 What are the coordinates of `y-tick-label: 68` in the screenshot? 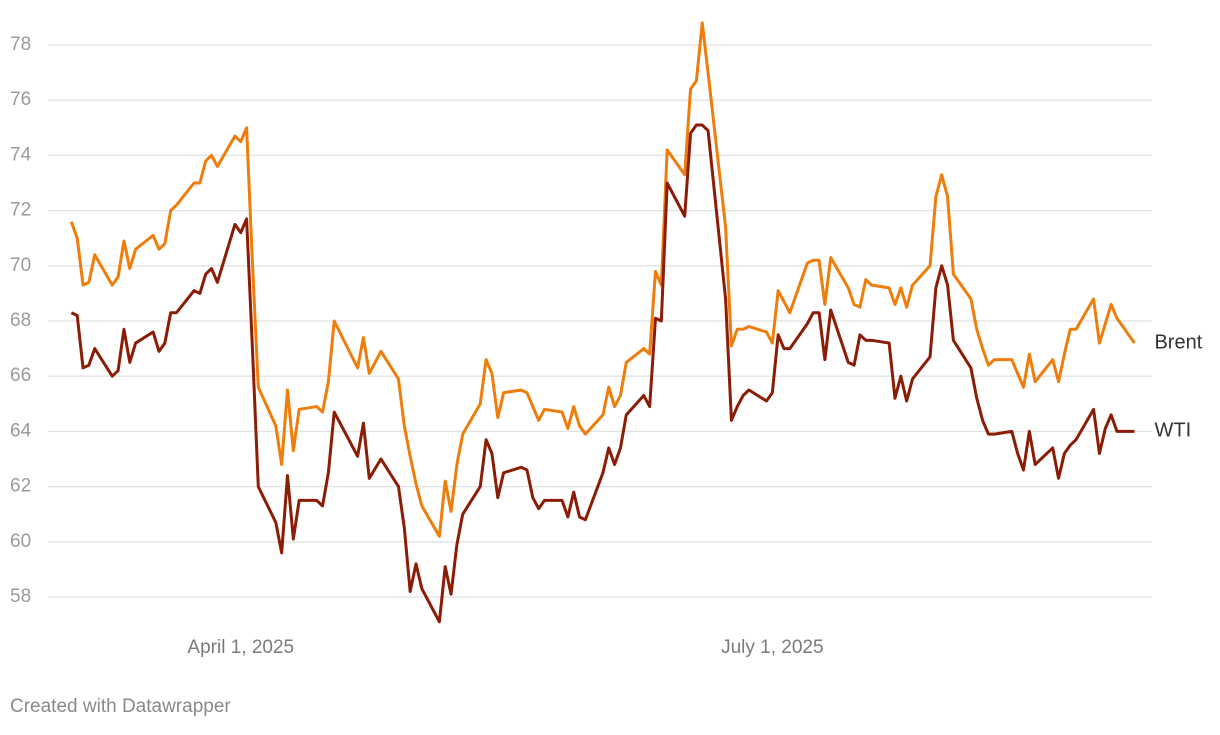 It's located at (20, 320).